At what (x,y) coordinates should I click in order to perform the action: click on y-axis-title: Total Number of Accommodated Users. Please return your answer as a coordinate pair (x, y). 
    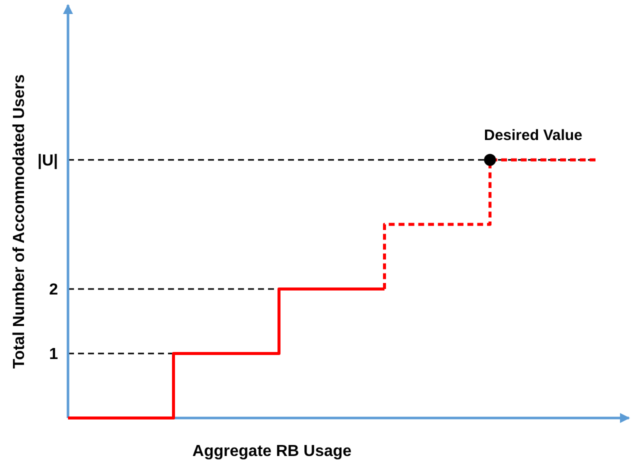
    Looking at the image, I should click on (19, 221).